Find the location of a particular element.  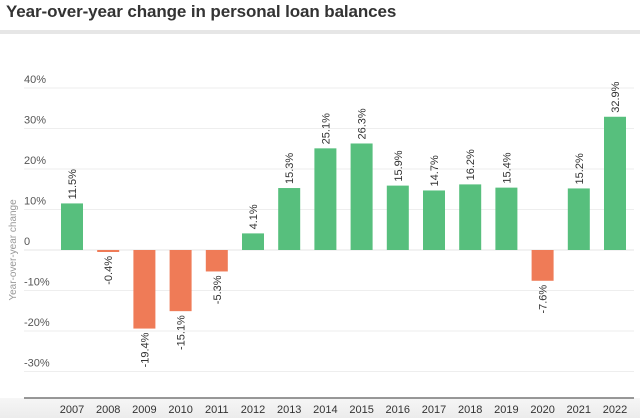

footer-band is located at coordinates (320, 408).